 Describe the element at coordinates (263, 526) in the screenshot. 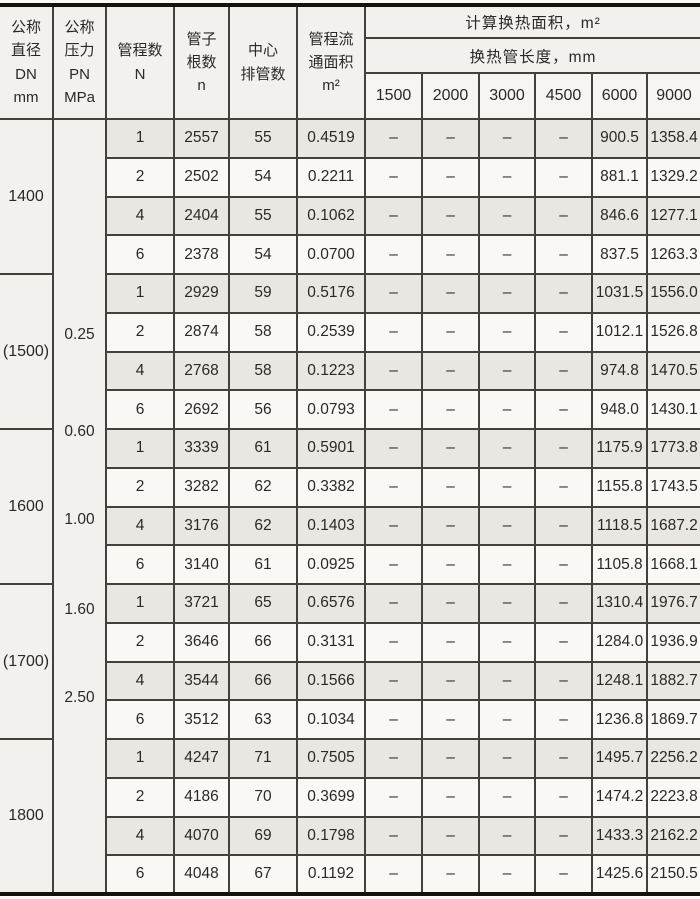

I see `cell-center-rows: 62` at that location.